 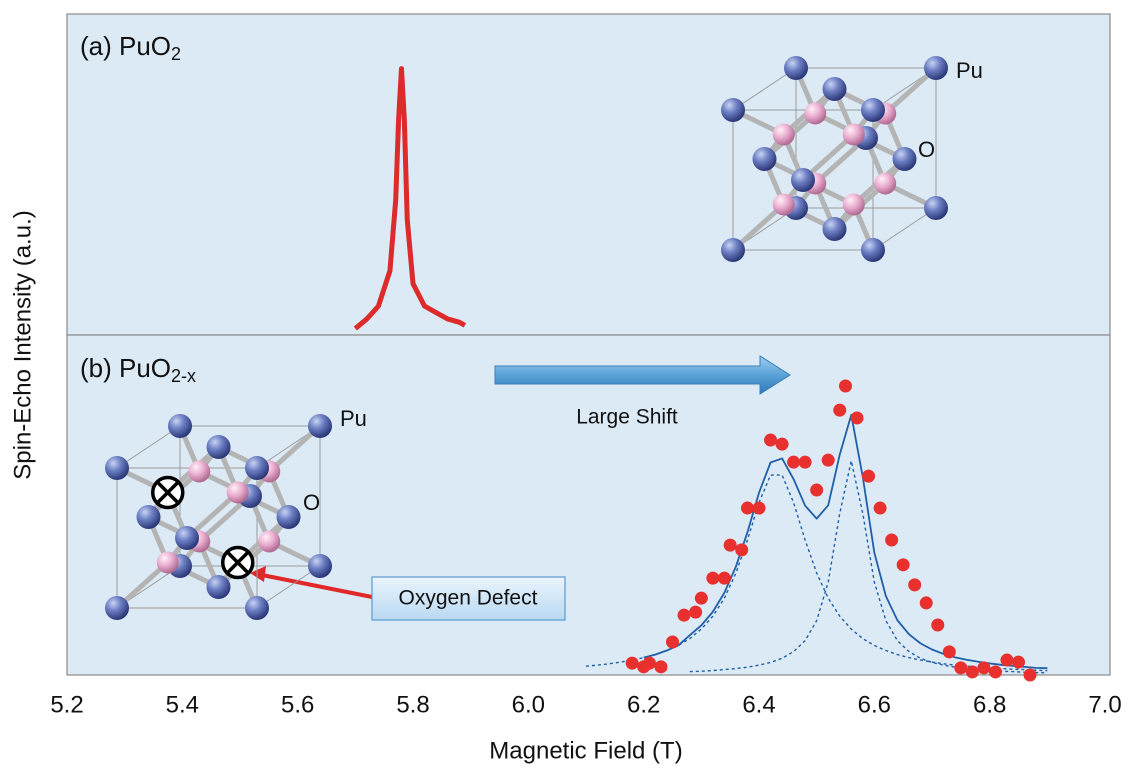 I want to click on x-tick-label: 5.4, so click(x=182, y=704).